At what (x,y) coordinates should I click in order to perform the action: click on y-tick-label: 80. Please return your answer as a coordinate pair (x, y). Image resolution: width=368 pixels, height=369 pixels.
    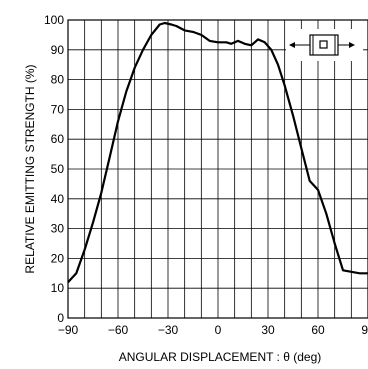
    Looking at the image, I should click on (58, 80).